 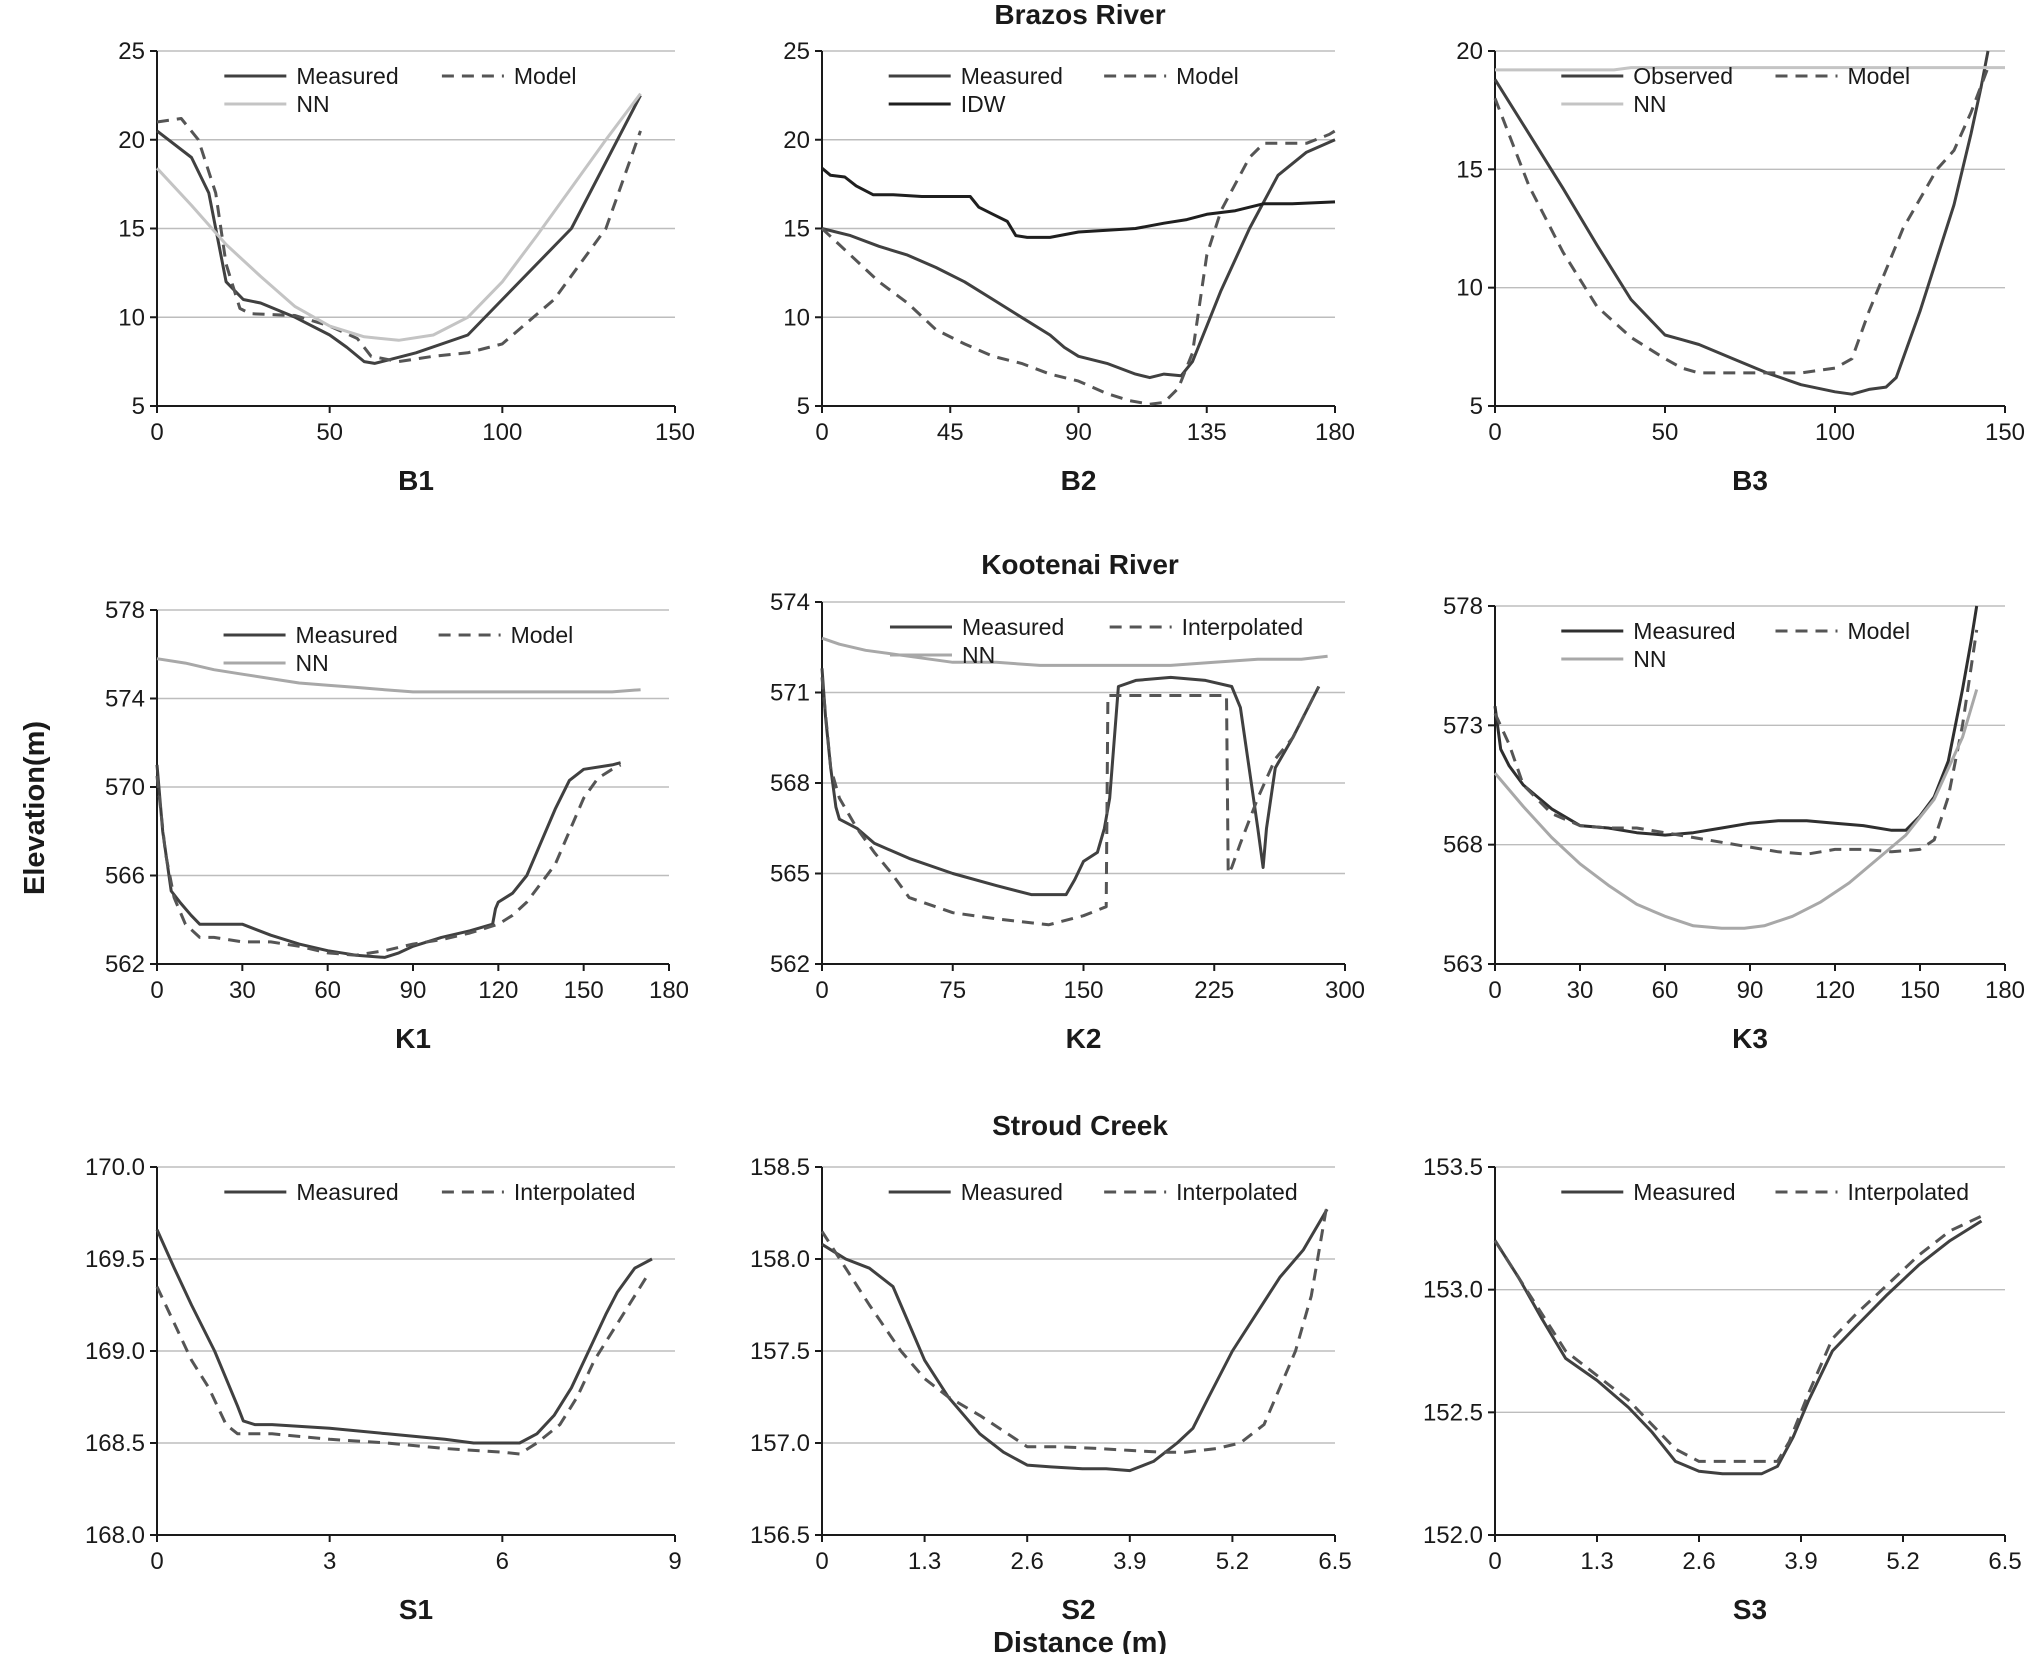 I want to click on y-tick-label: 570, so click(x=125, y=787).